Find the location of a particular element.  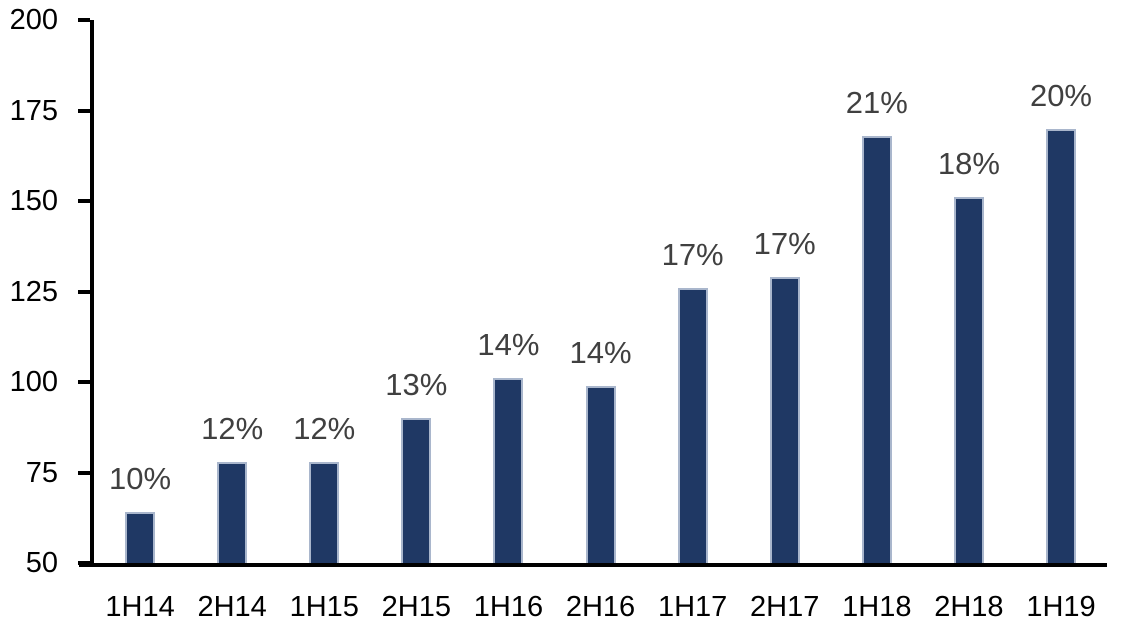

x-axis-label: 1H16 is located at coordinates (508, 607).